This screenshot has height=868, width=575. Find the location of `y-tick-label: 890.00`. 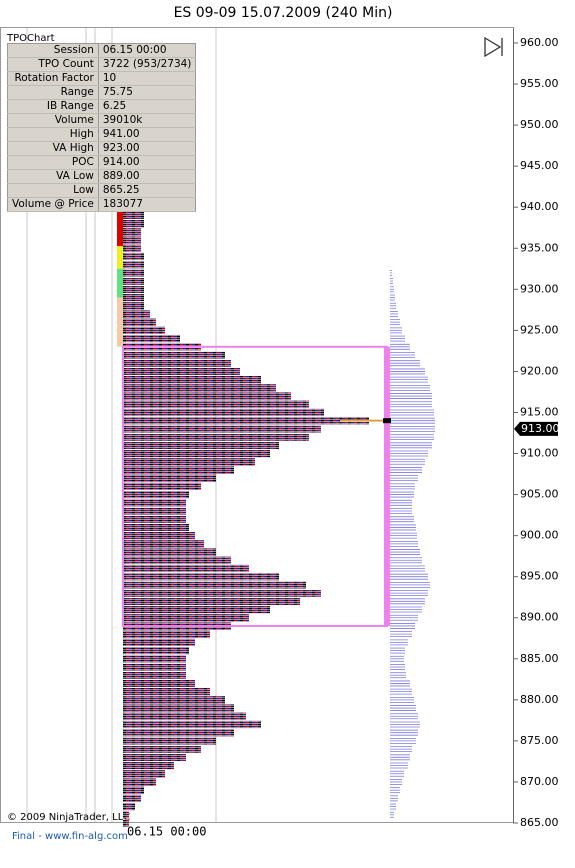

y-tick-label: 890.00 is located at coordinates (539, 617).